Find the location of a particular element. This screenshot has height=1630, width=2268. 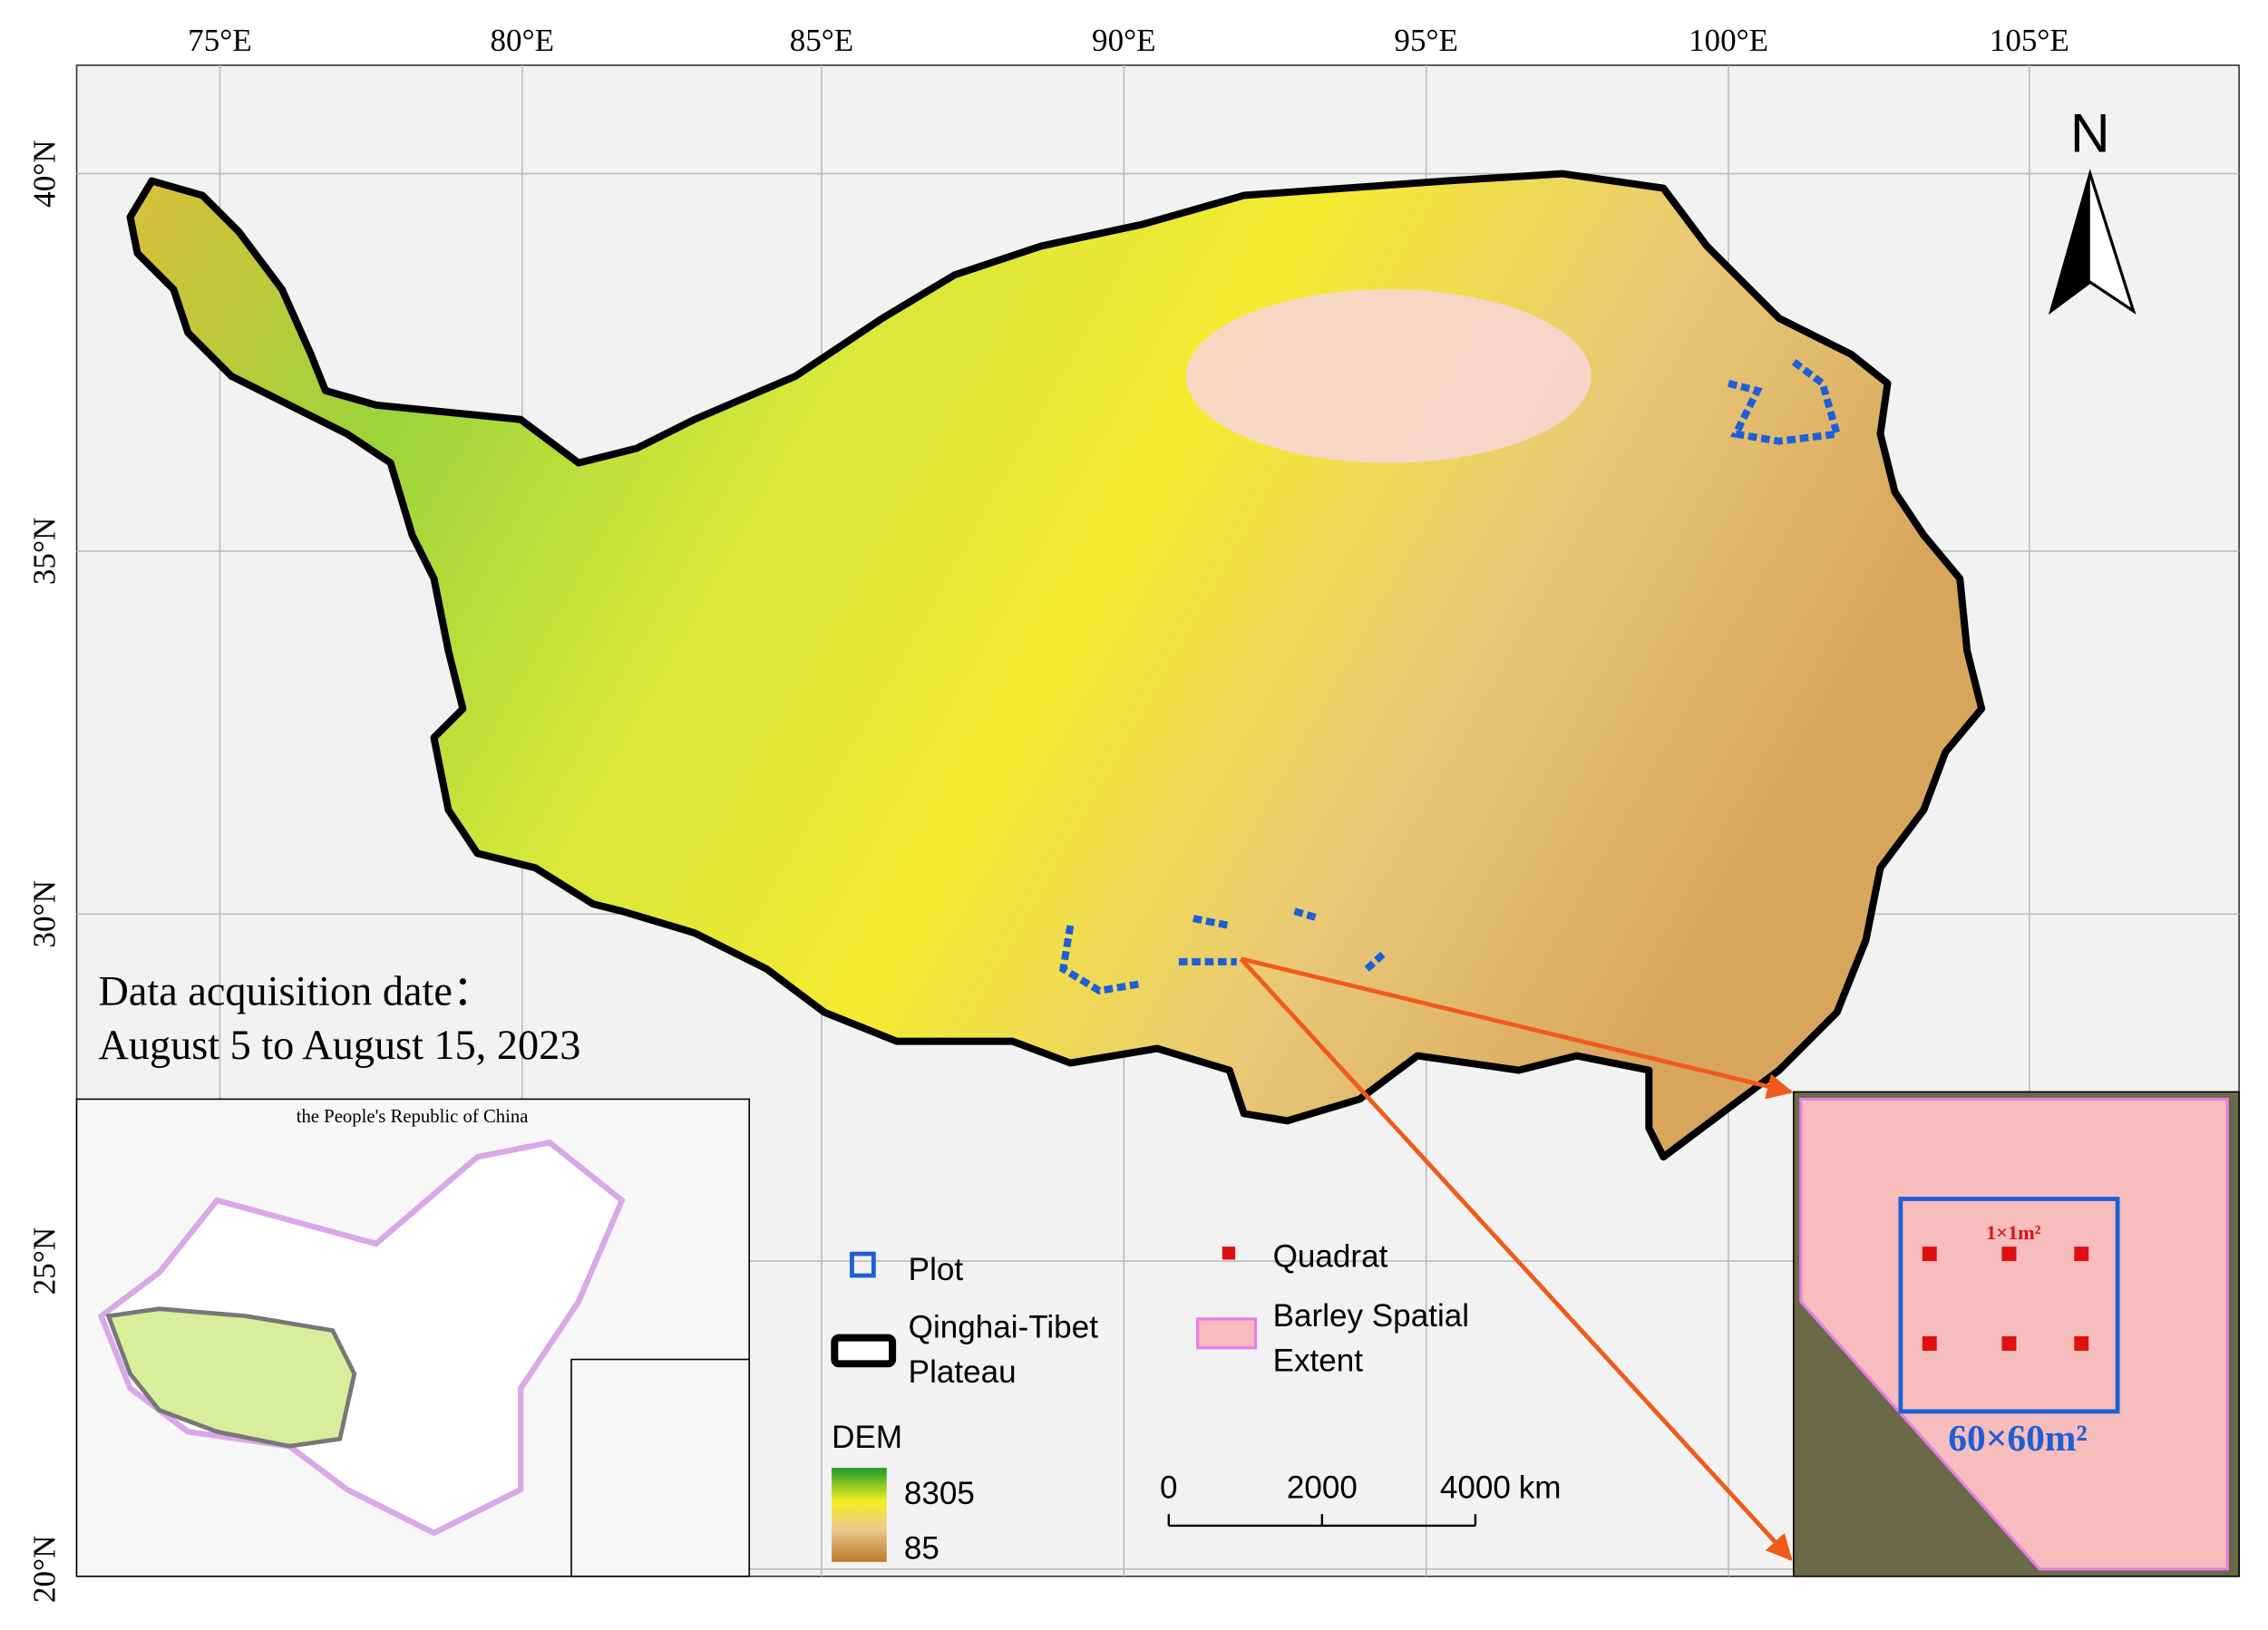

lon-label: 75°E is located at coordinates (220, 41).